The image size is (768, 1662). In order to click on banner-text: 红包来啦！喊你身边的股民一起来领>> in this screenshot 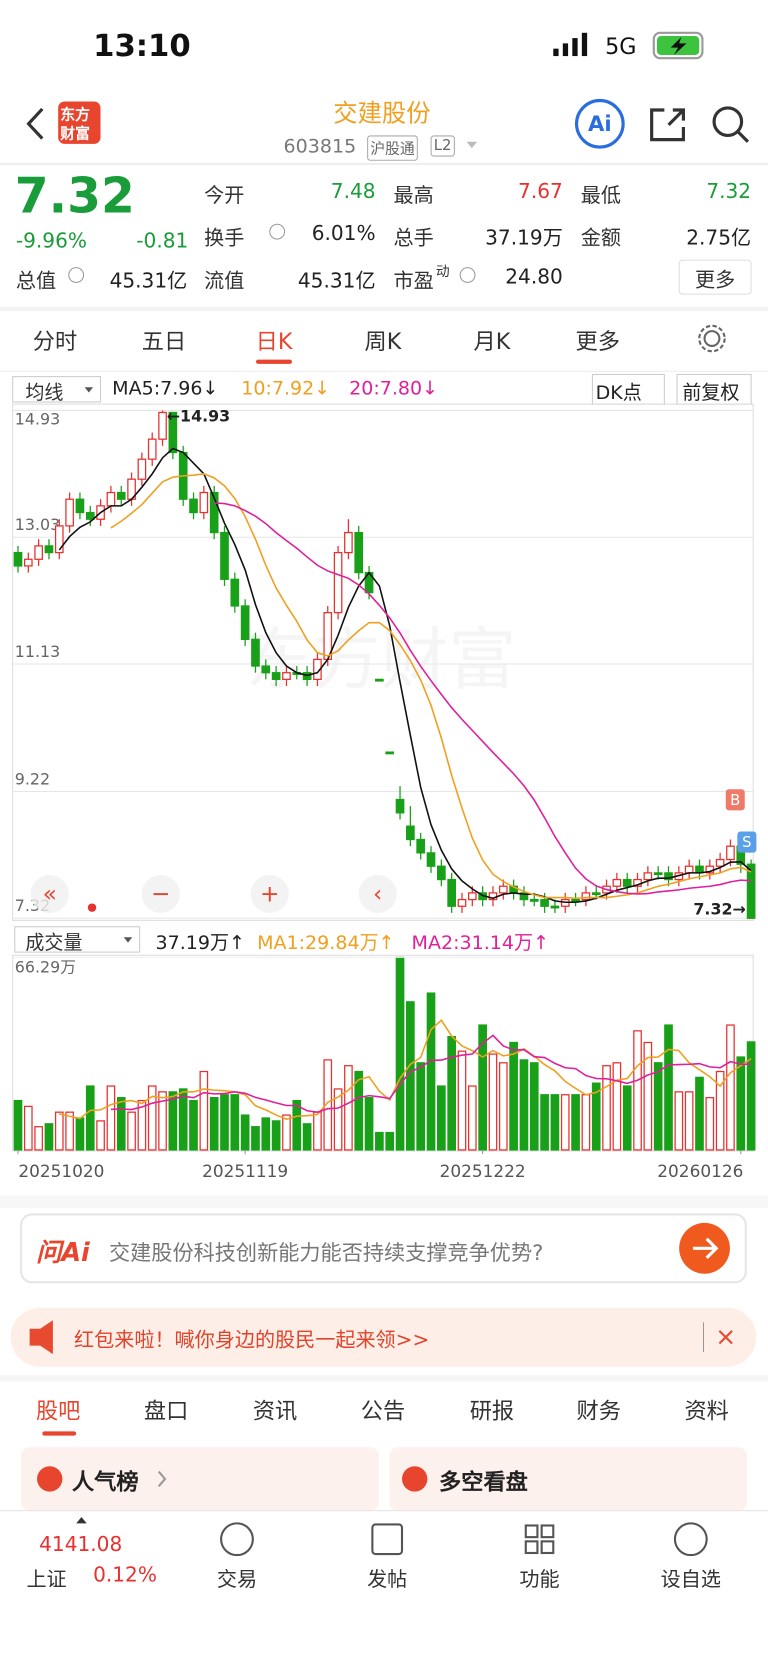, I will do `click(252, 1340)`.